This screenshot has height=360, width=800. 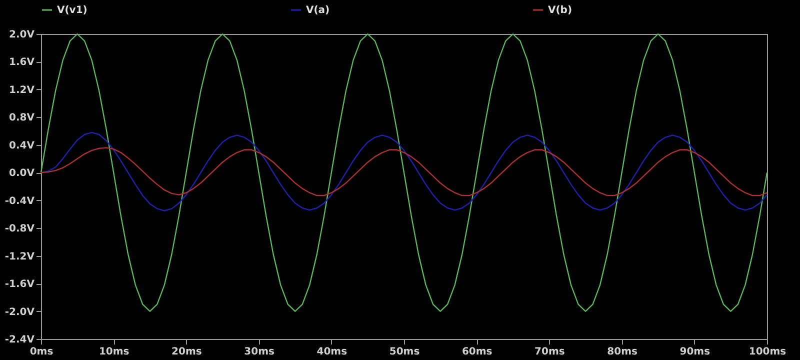 I want to click on y-tick-label: 1.2V, so click(x=22, y=90).